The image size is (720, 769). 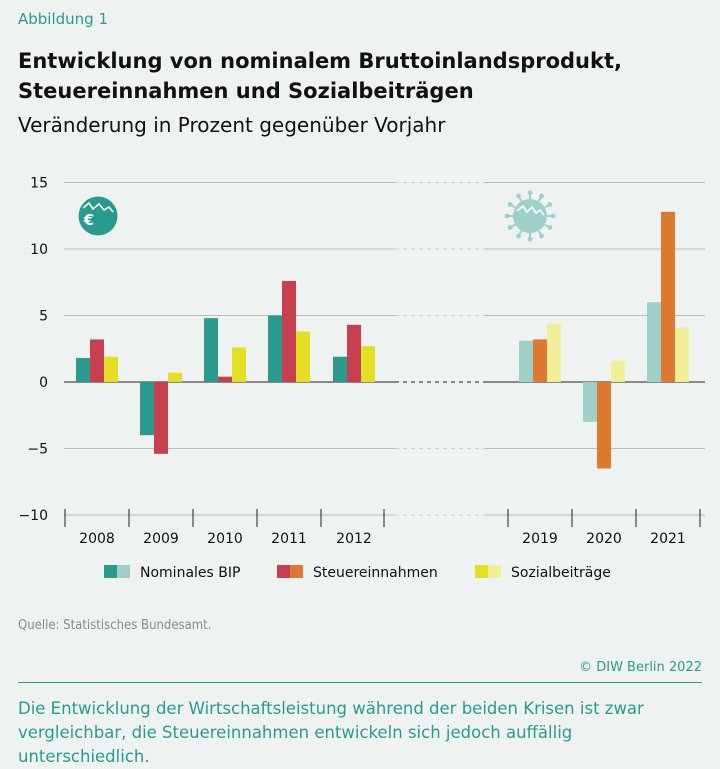 What do you see at coordinates (540, 539) in the screenshot?
I see `x-tick-label-2019: 2019` at bounding box center [540, 539].